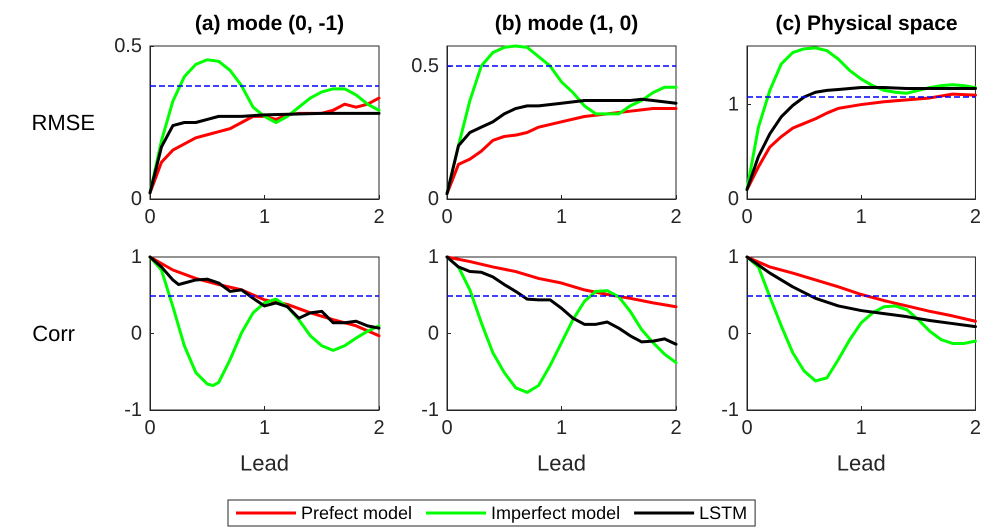 The width and height of the screenshot is (984, 530). I want to click on legend-label: LSTM, so click(723, 513).